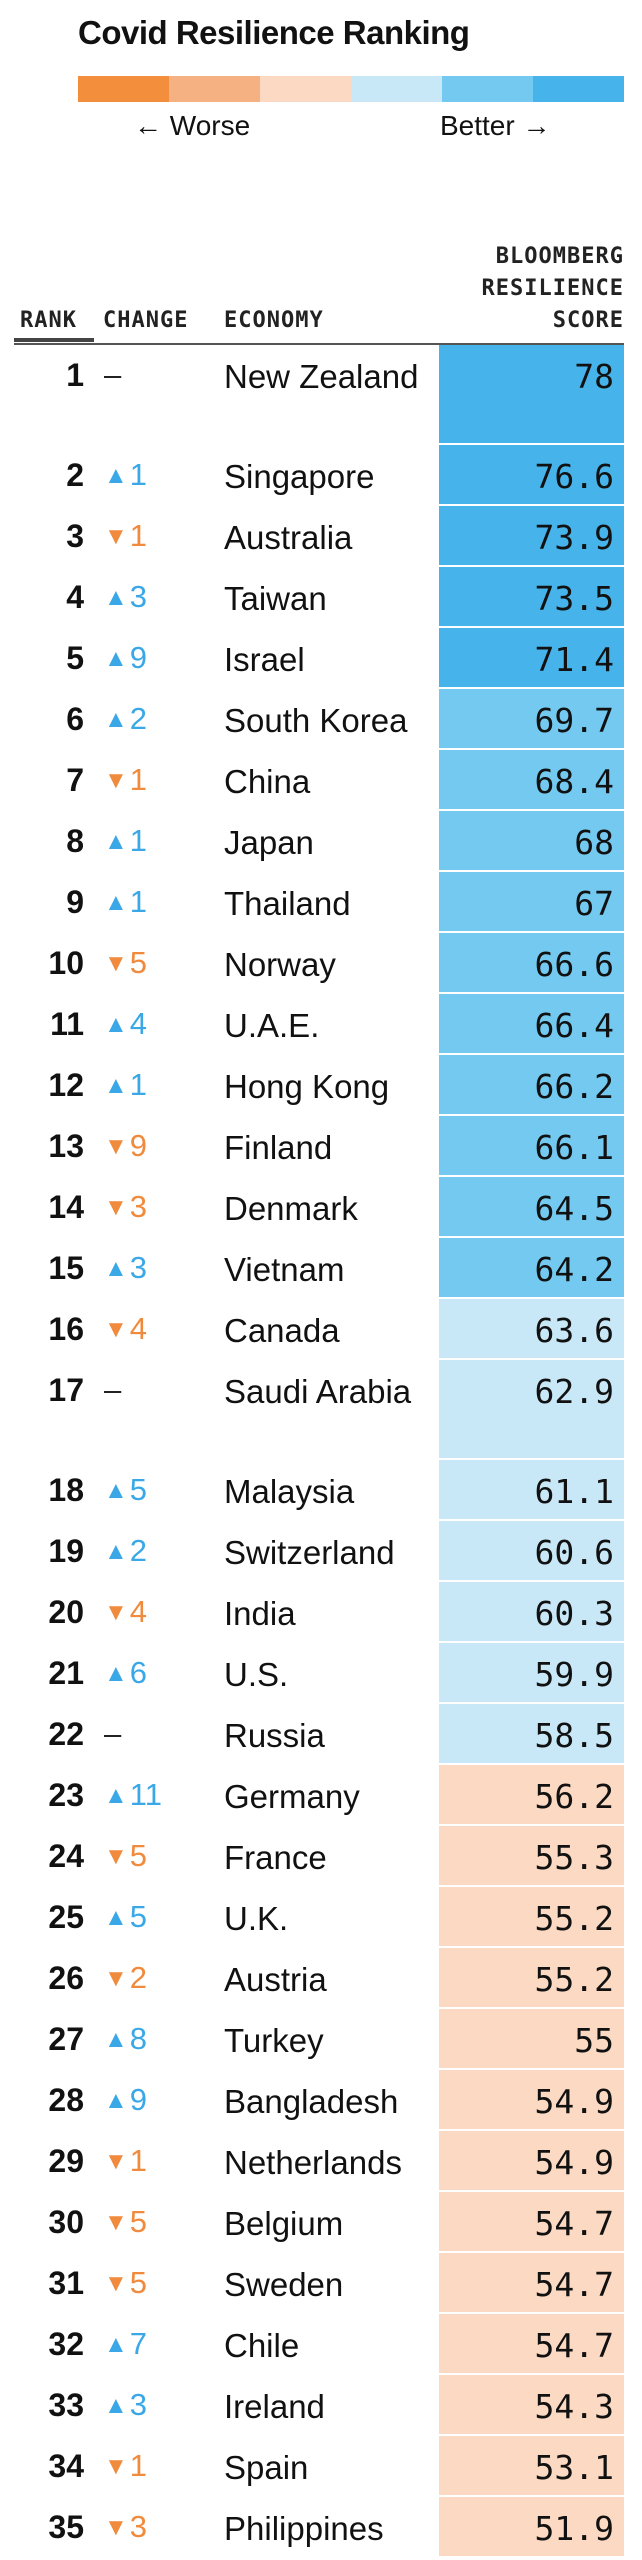 The height and width of the screenshot is (2560, 642). Describe the element at coordinates (75, 719) in the screenshot. I see `rank-value: 6` at that location.